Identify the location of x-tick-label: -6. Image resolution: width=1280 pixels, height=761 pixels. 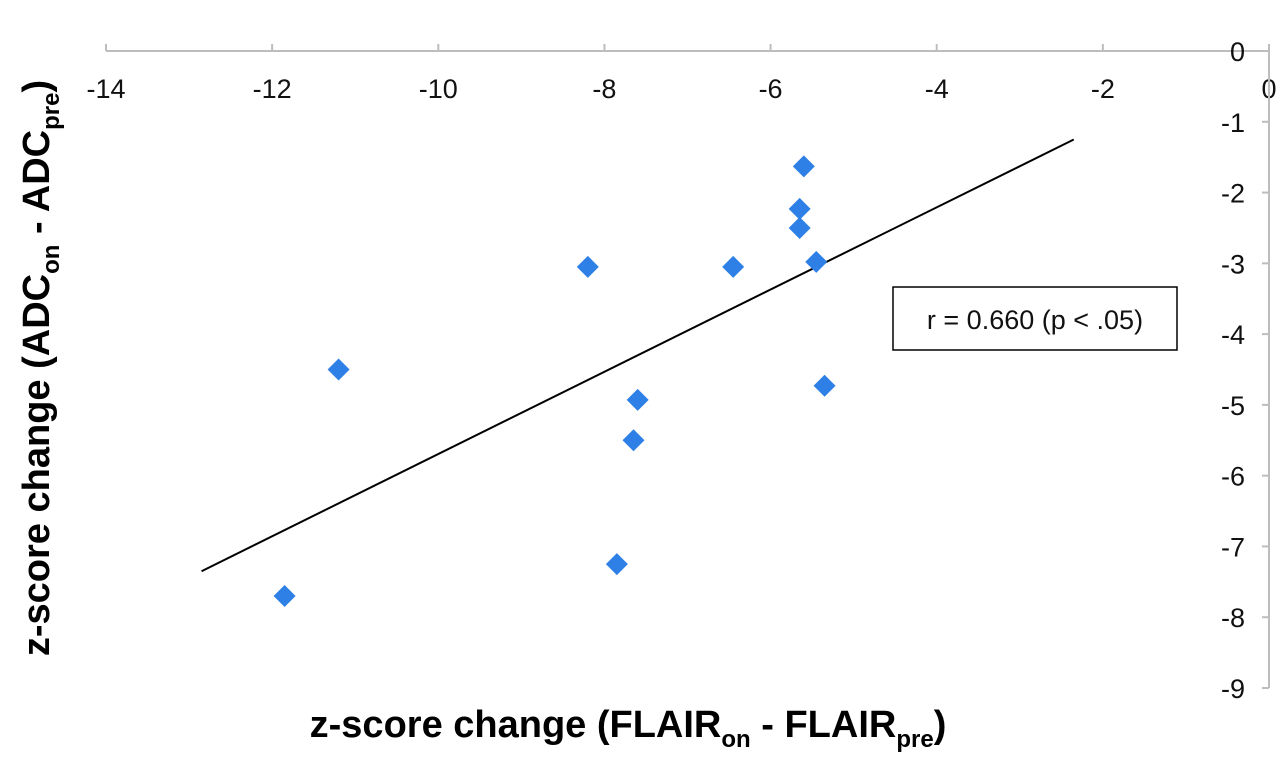
(771, 89).